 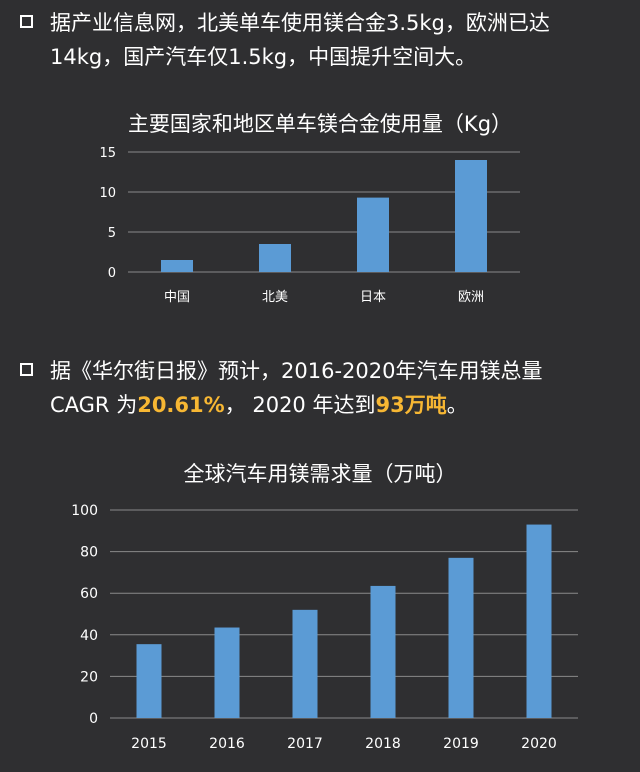 I want to click on bar-中国, so click(x=177, y=266).